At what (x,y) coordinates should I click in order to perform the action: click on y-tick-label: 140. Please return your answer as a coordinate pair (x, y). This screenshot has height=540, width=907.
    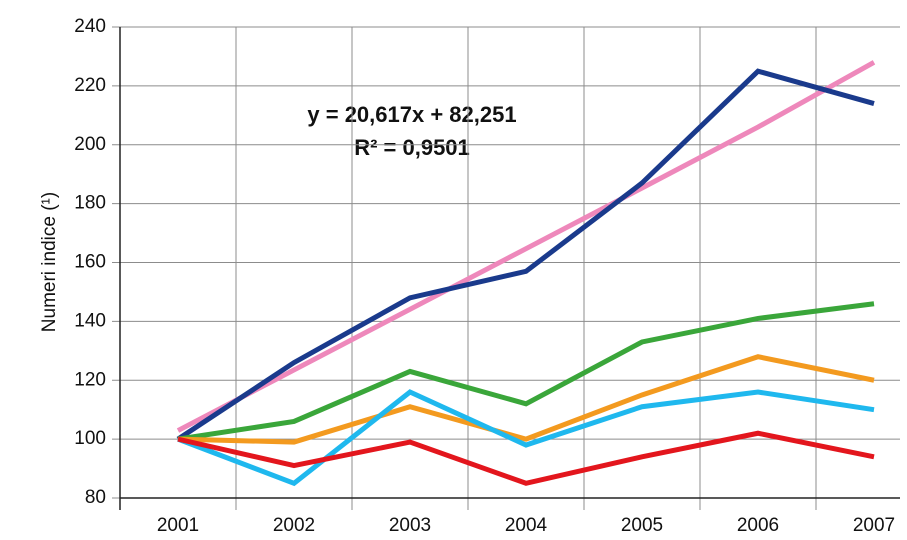
    Looking at the image, I should click on (90, 320).